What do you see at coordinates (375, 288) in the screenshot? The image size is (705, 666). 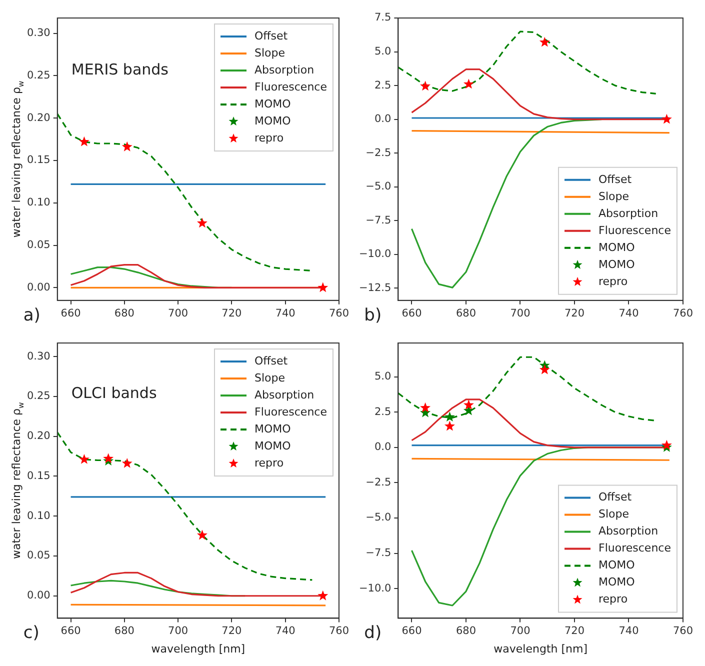 I see `y-tick-label: −12.5` at bounding box center [375, 288].